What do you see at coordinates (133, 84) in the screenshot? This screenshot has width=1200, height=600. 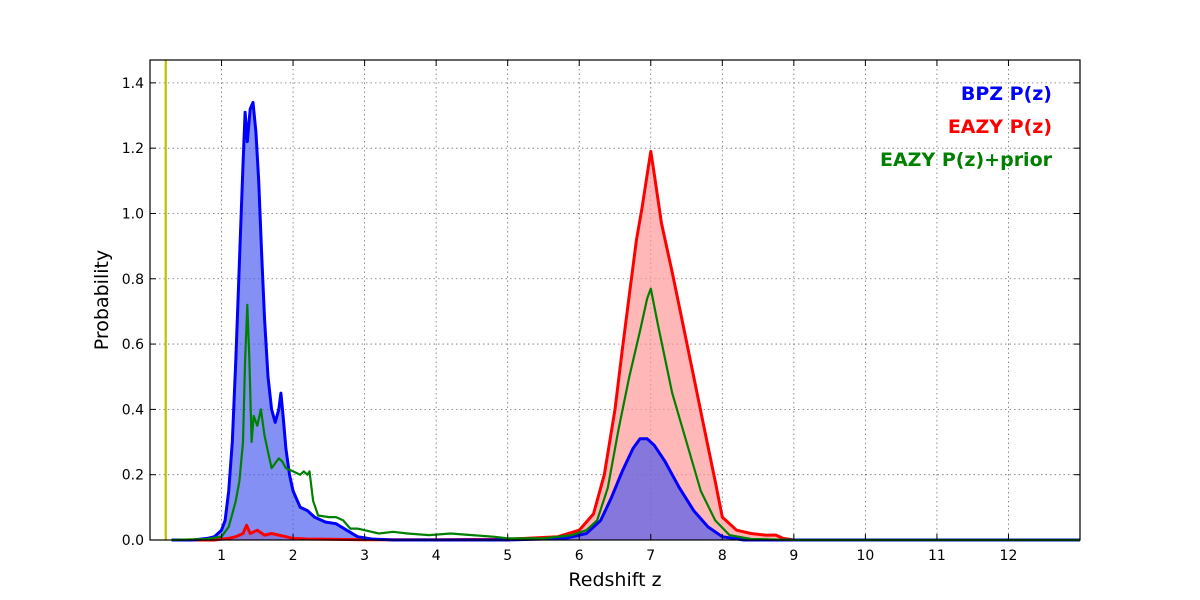 I see `y-tick-label: 1.4` at bounding box center [133, 84].